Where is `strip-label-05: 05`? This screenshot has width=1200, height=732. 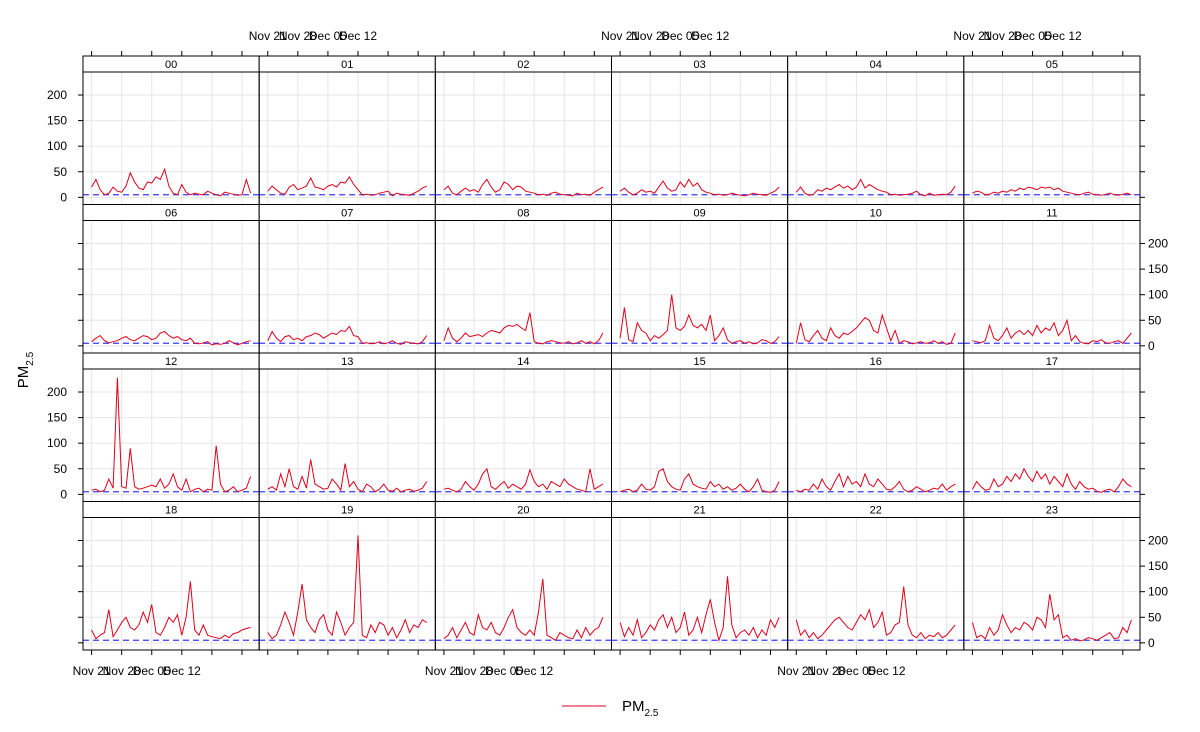
strip-label-05: 05 is located at coordinates (1052, 65).